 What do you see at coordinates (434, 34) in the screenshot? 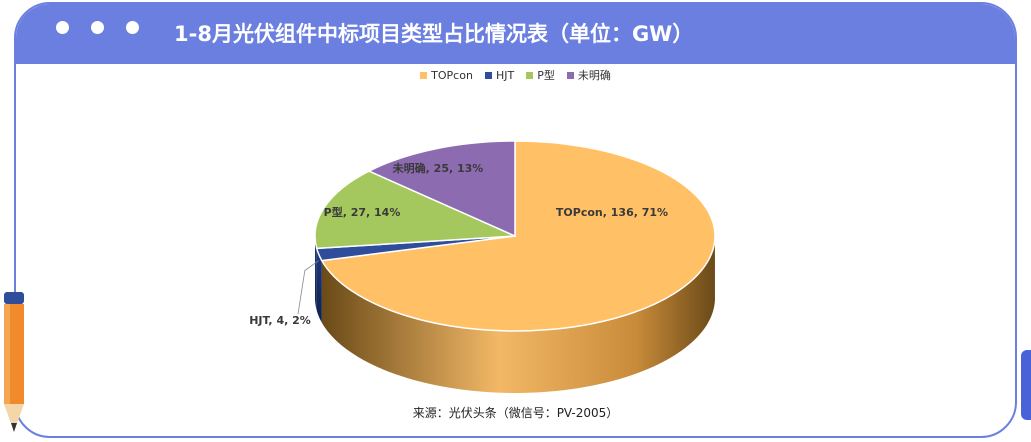
I see `chart-title: 1-8月光伏组件中标项目类型占比情况表（单位：GW）` at bounding box center [434, 34].